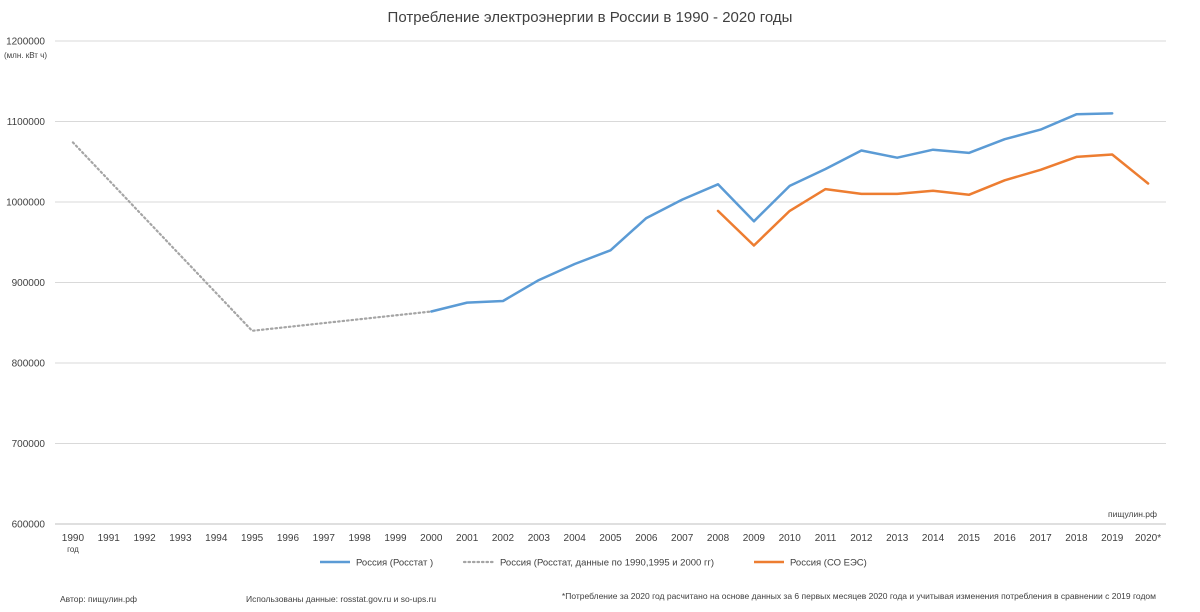  Describe the element at coordinates (575, 538) in the screenshot. I see `x-tick-label: 2004` at that location.